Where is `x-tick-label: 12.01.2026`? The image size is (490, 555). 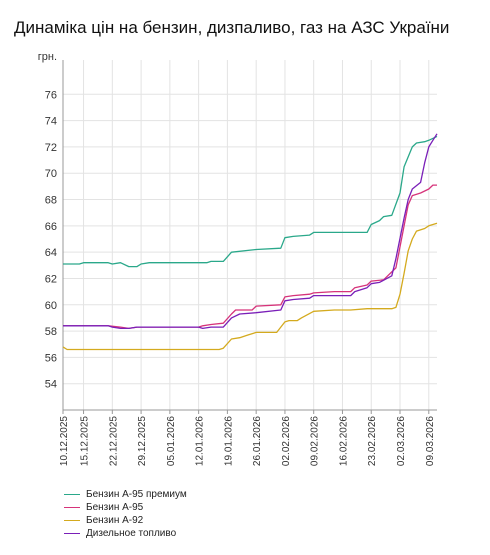
x-tick-label: 12.01.2026 is located at coordinates (200, 441).